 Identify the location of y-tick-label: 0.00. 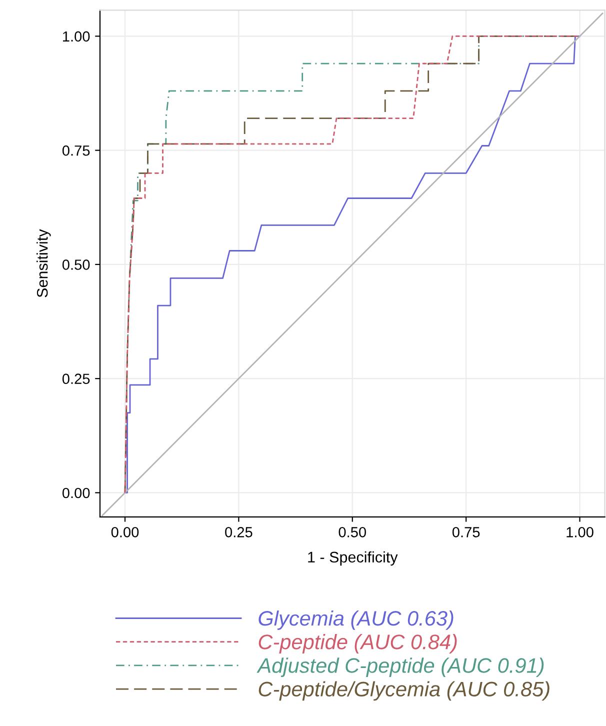
(76, 493).